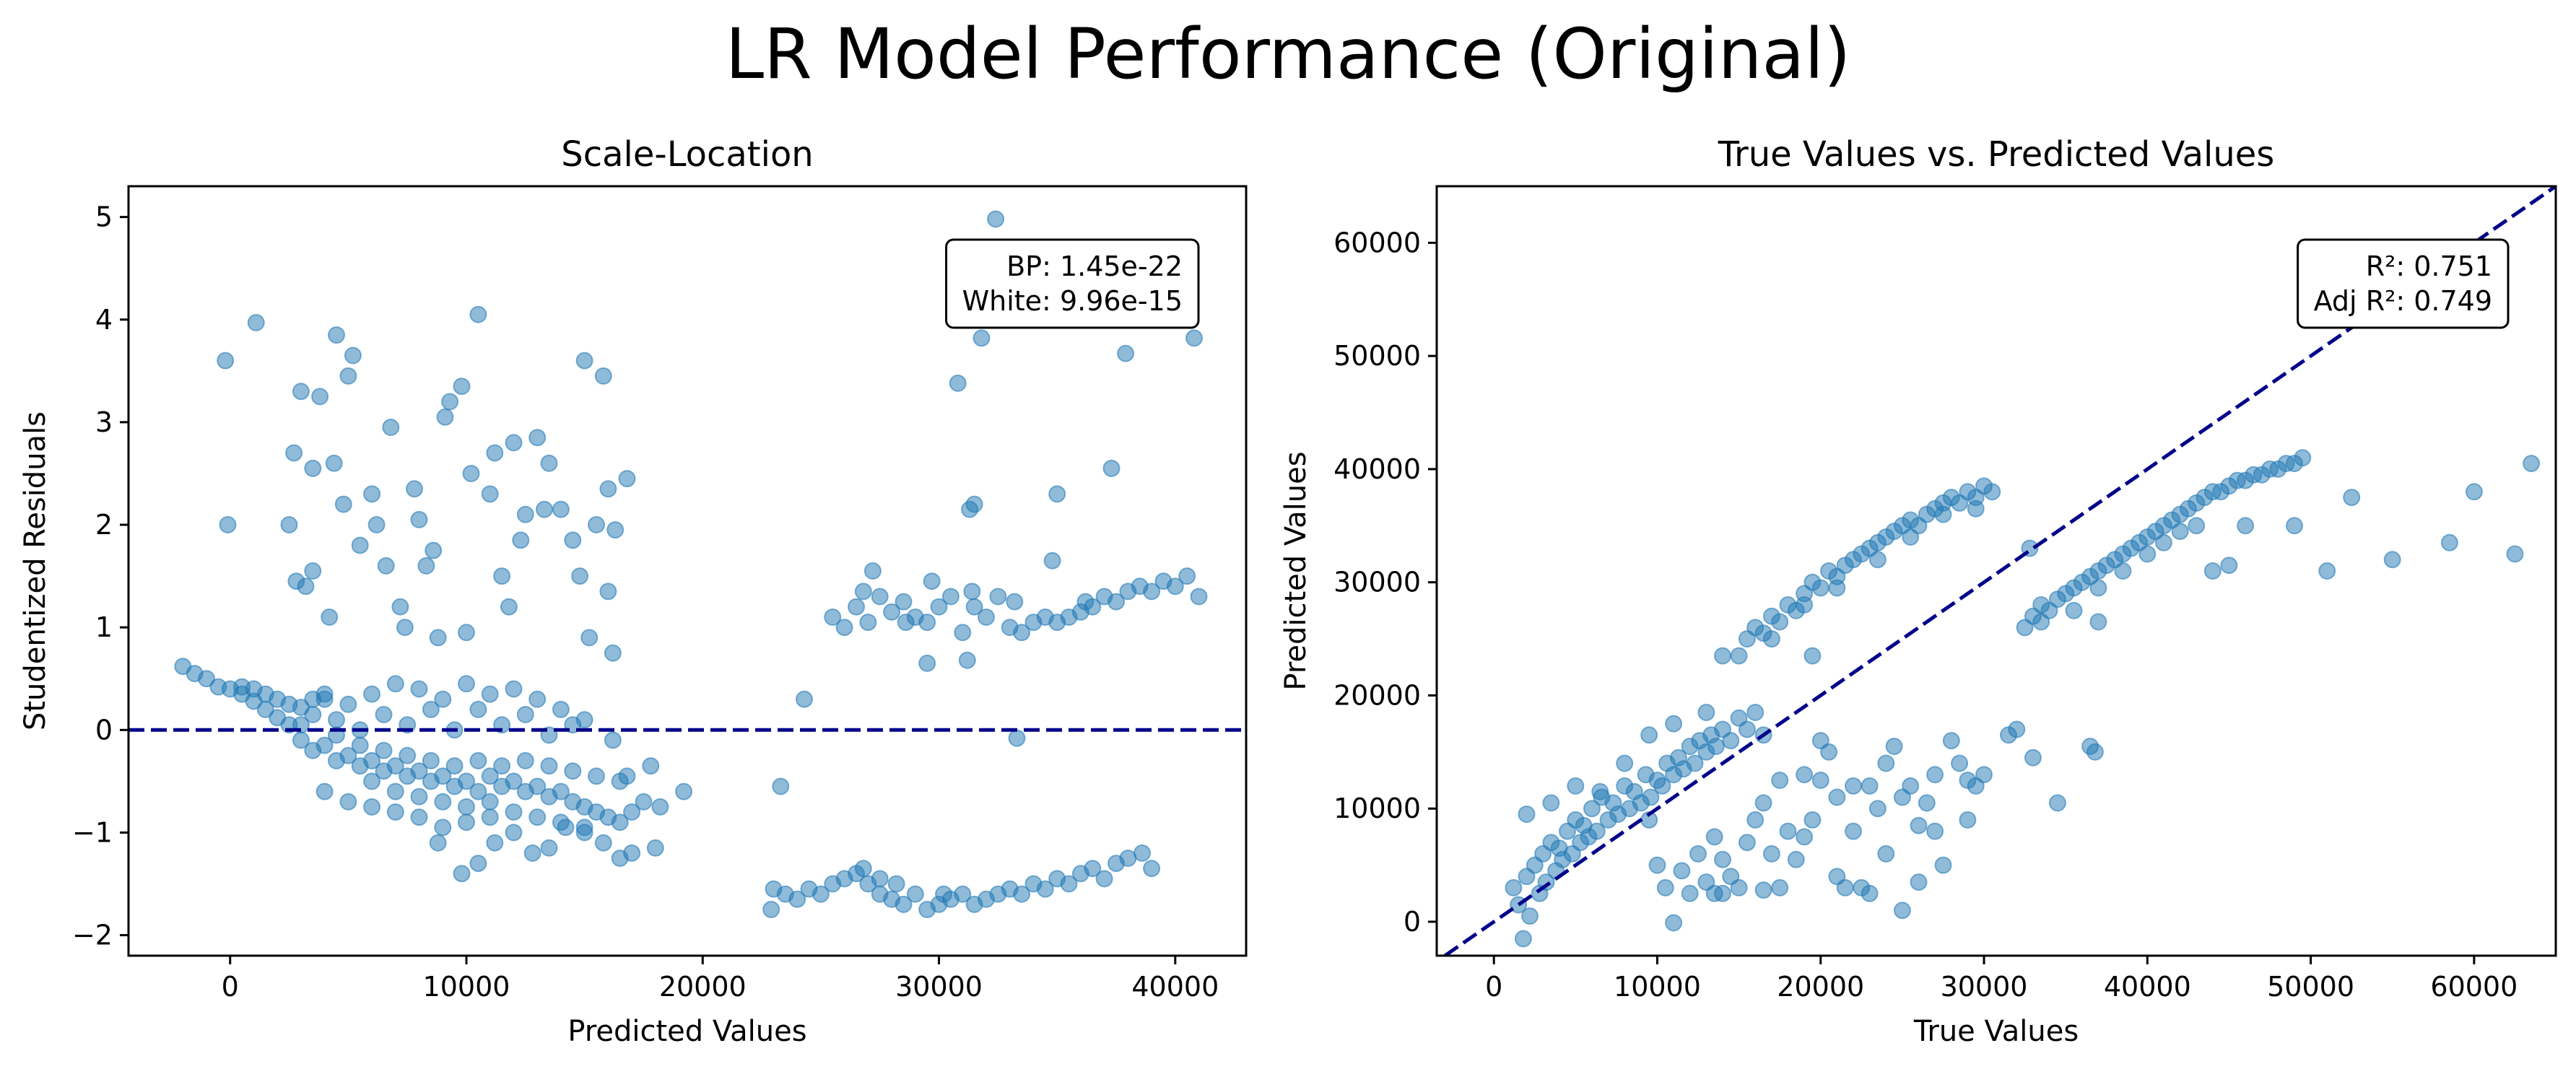 This screenshot has width=2576, height=1069. What do you see at coordinates (104, 525) in the screenshot?
I see `y-tick-label: 2` at bounding box center [104, 525].